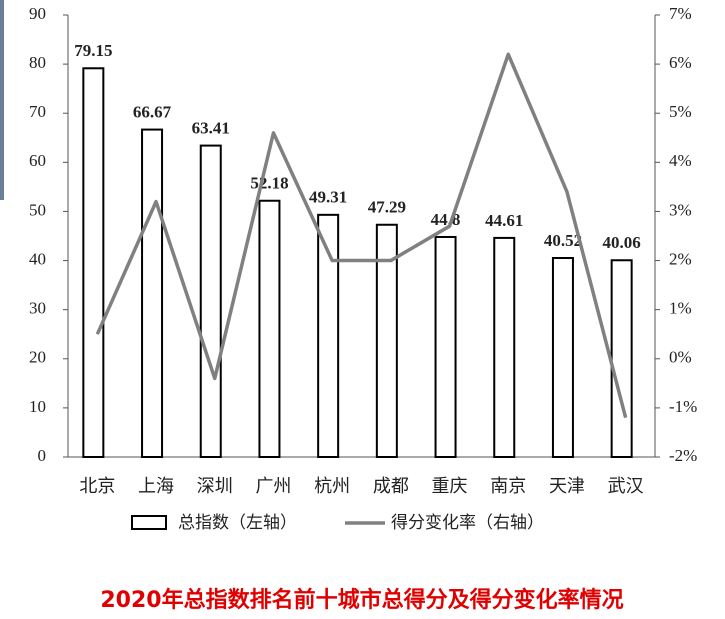  I want to click on bar-label: 40.06, so click(622, 242).